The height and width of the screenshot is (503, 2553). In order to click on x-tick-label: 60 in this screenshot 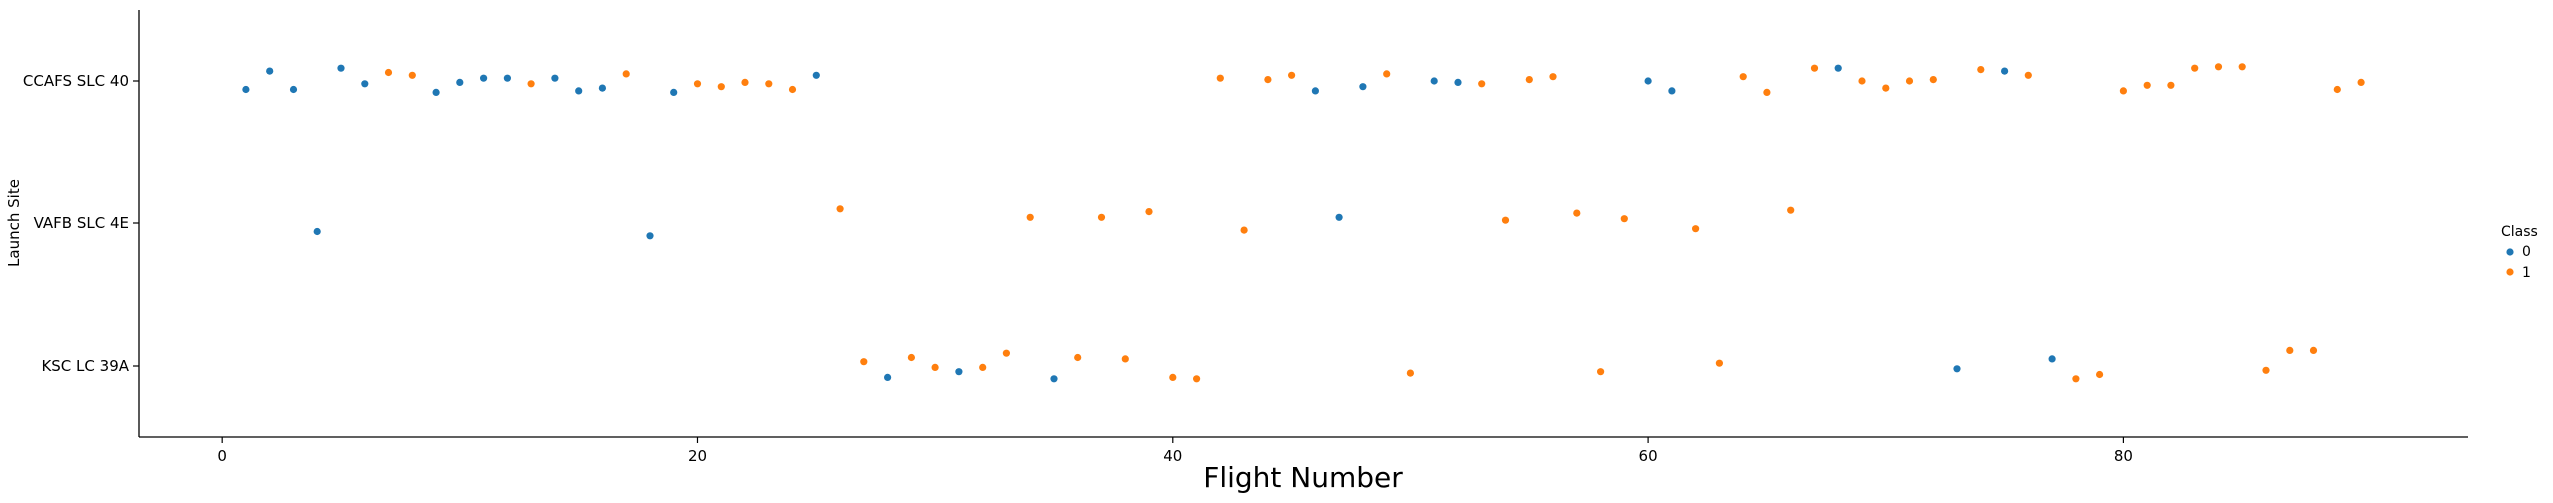, I will do `click(1648, 456)`.